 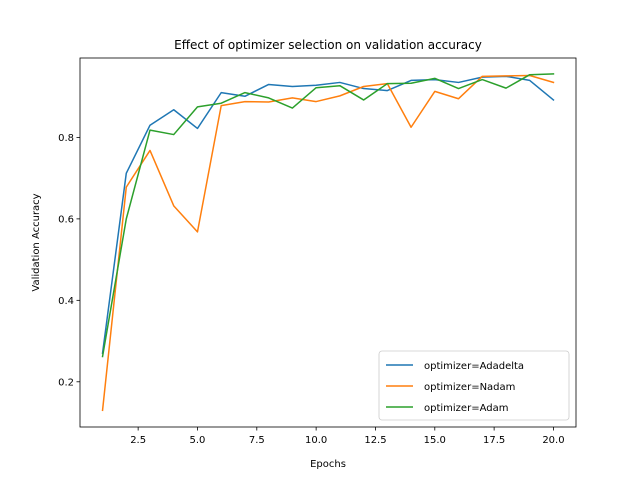 What do you see at coordinates (257, 440) in the screenshot?
I see `x-tick-label: 7.5` at bounding box center [257, 440].